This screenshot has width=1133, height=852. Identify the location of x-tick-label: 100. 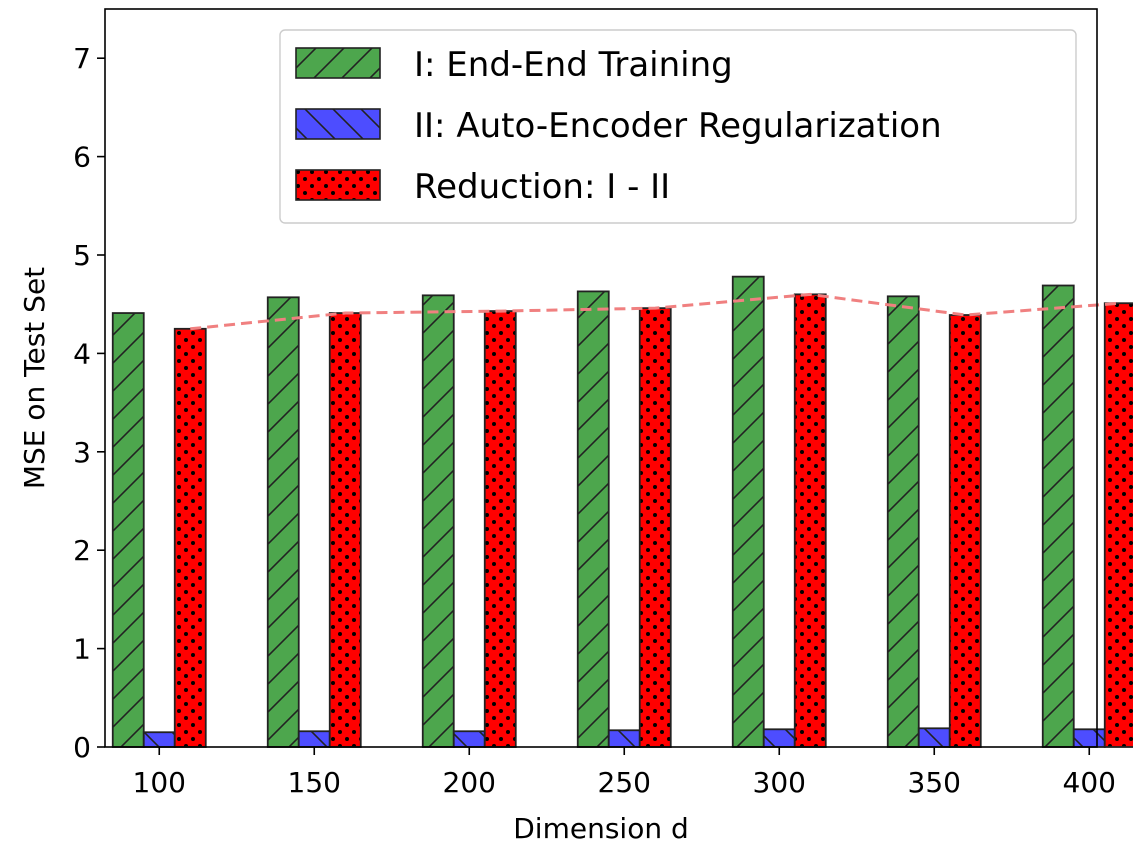
(159, 782).